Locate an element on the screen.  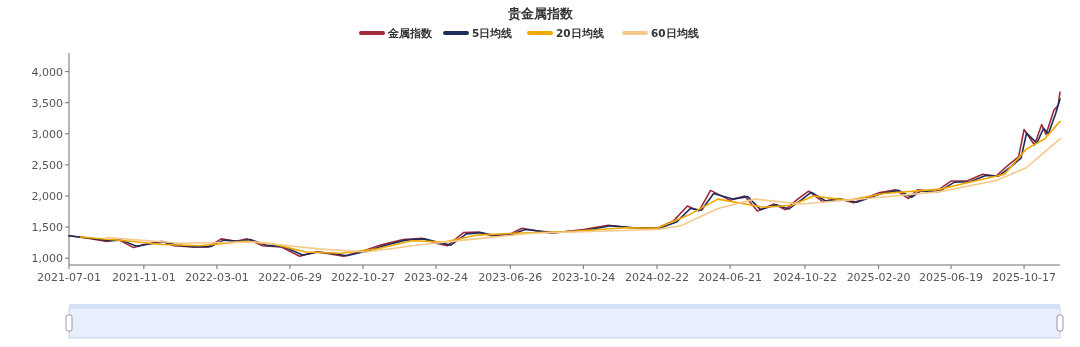
x-tick-label: 2024-02-22 is located at coordinates (657, 277).